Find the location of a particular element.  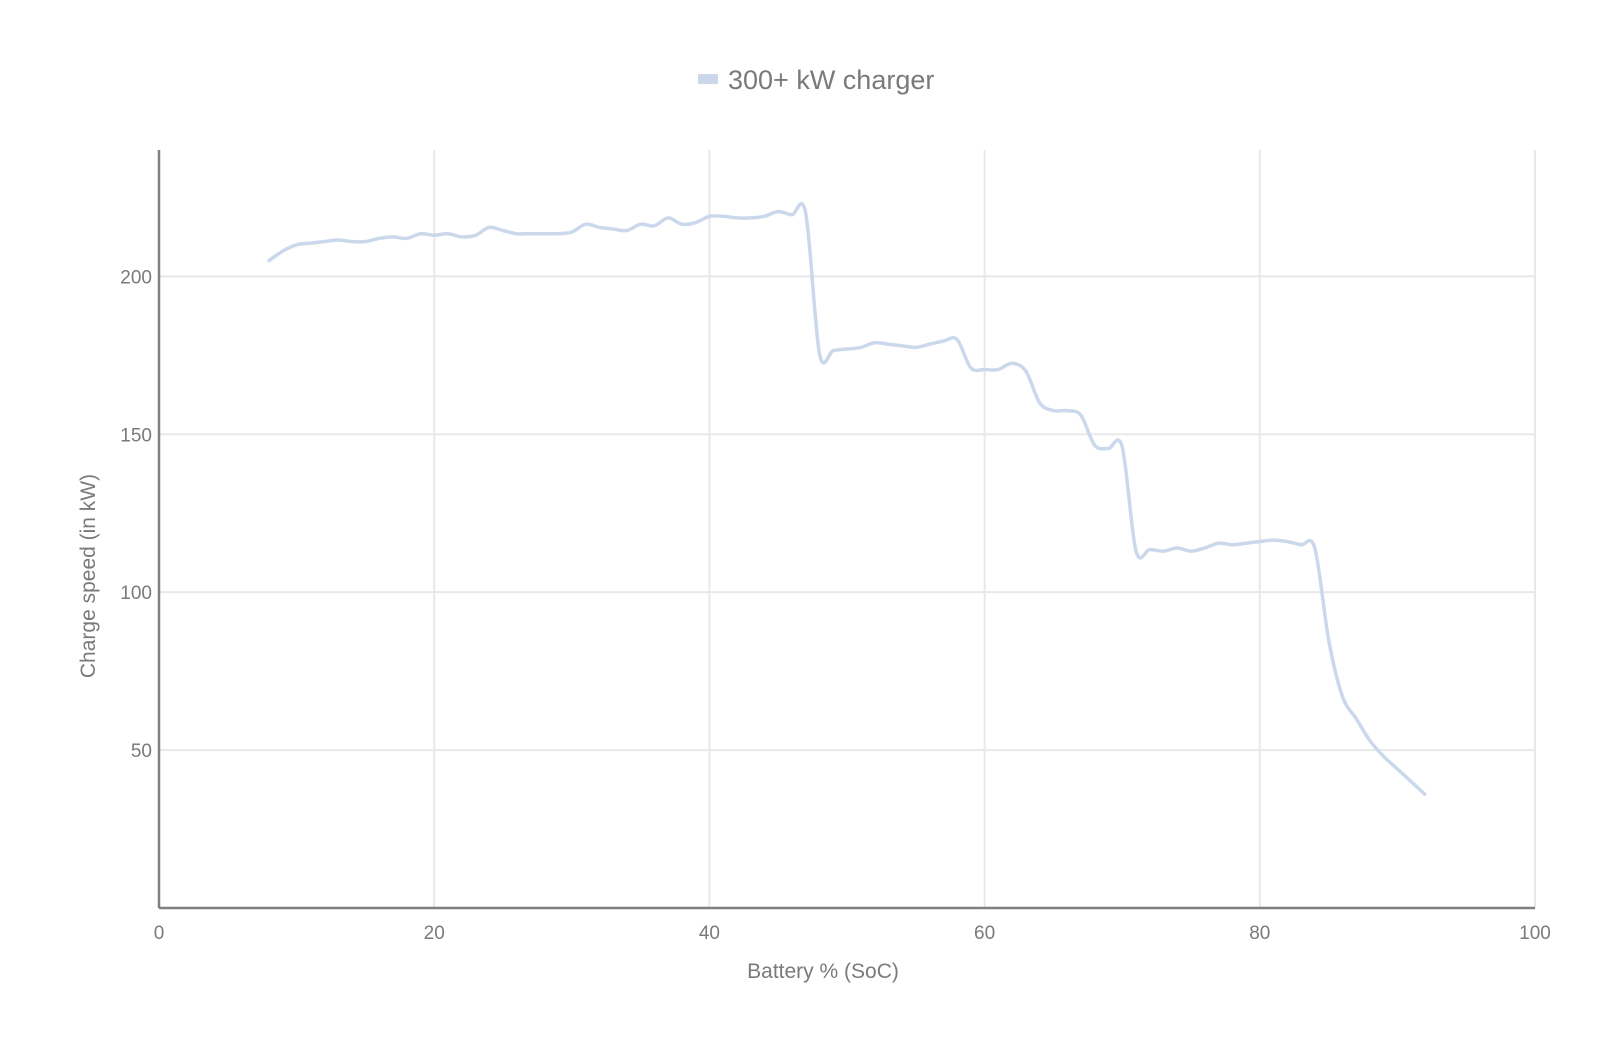

x-tick-label: 0 is located at coordinates (159, 933).